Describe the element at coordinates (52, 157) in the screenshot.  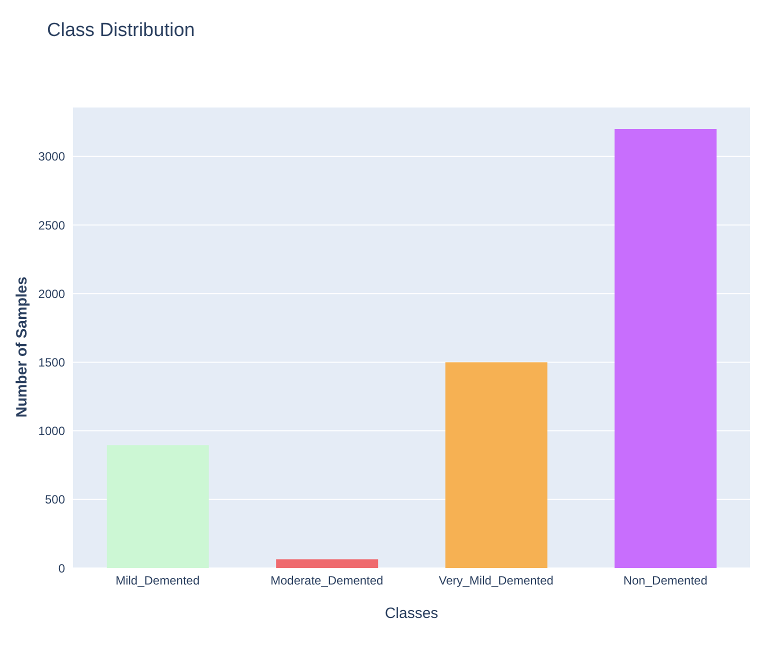
I see `y-tick-label: 3000` at that location.